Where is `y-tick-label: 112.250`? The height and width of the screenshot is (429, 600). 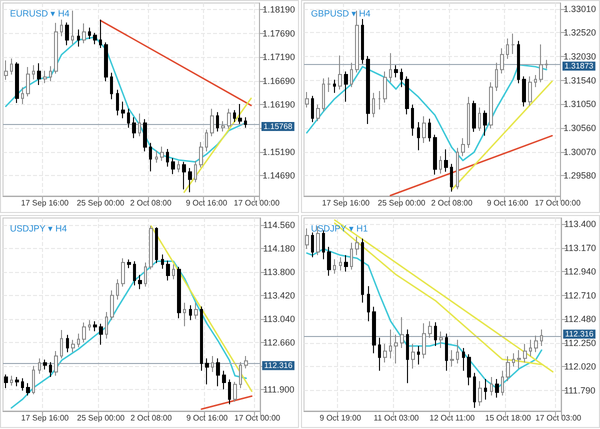 y-tick-label: 112.250 is located at coordinates (580, 343).